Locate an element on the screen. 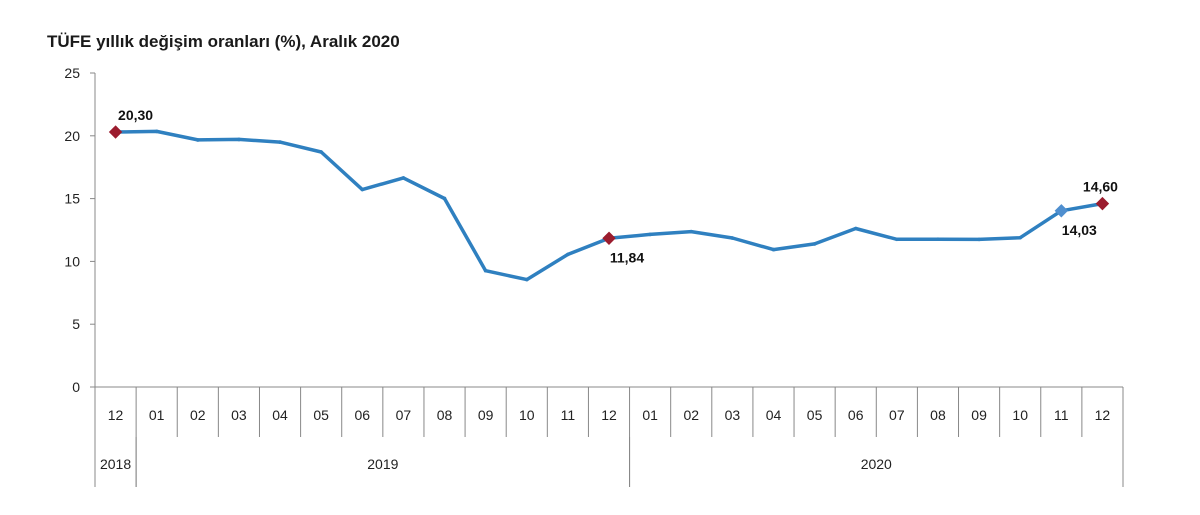  y-tick-label: 15 is located at coordinates (72, 199).